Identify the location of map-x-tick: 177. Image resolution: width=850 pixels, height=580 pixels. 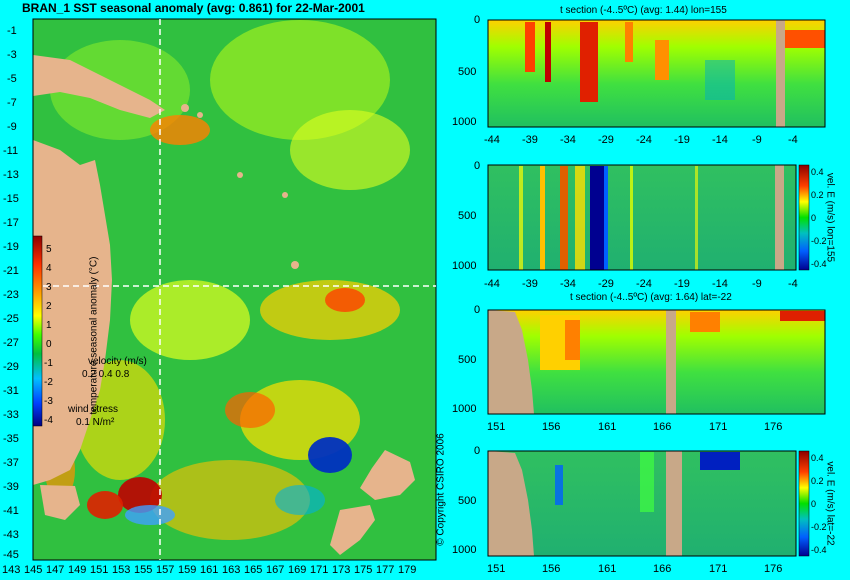
(385, 570).